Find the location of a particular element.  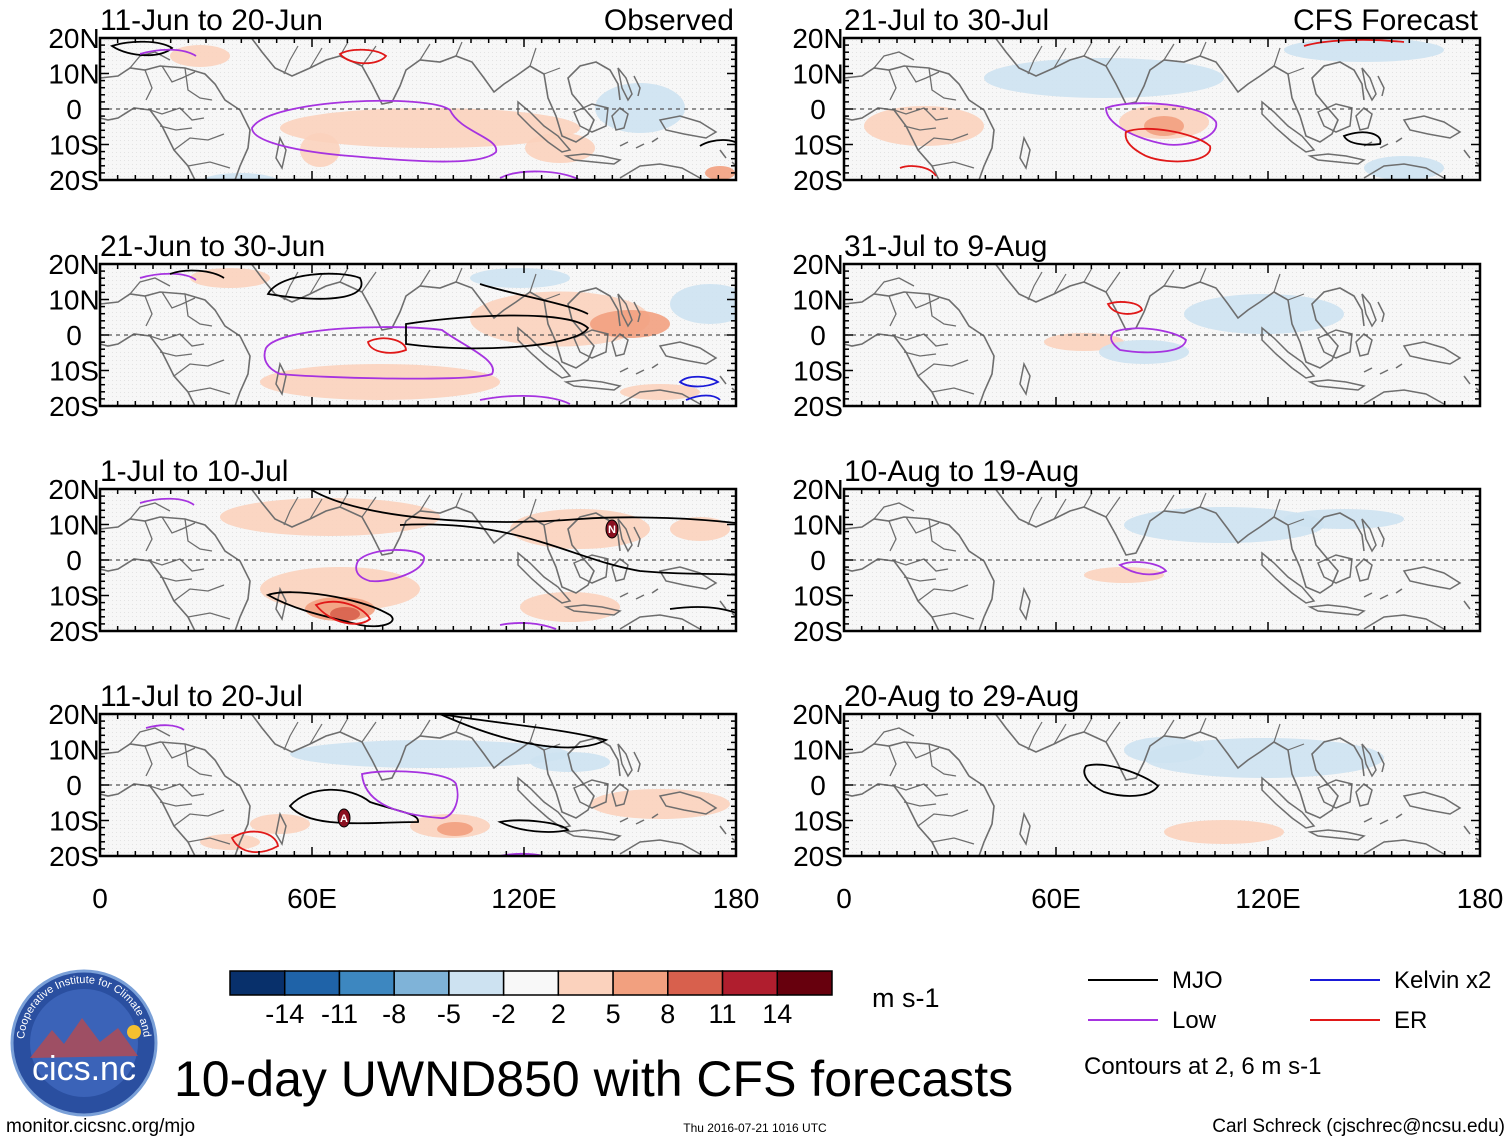

lon-label-left: 120E is located at coordinates (523, 898).